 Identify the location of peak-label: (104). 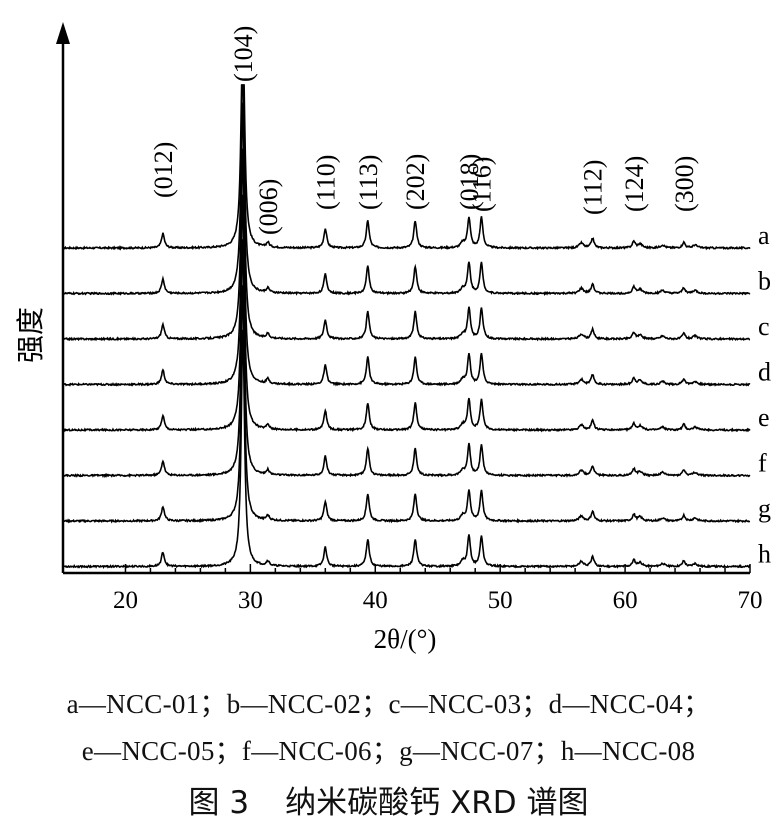
(243, 54).